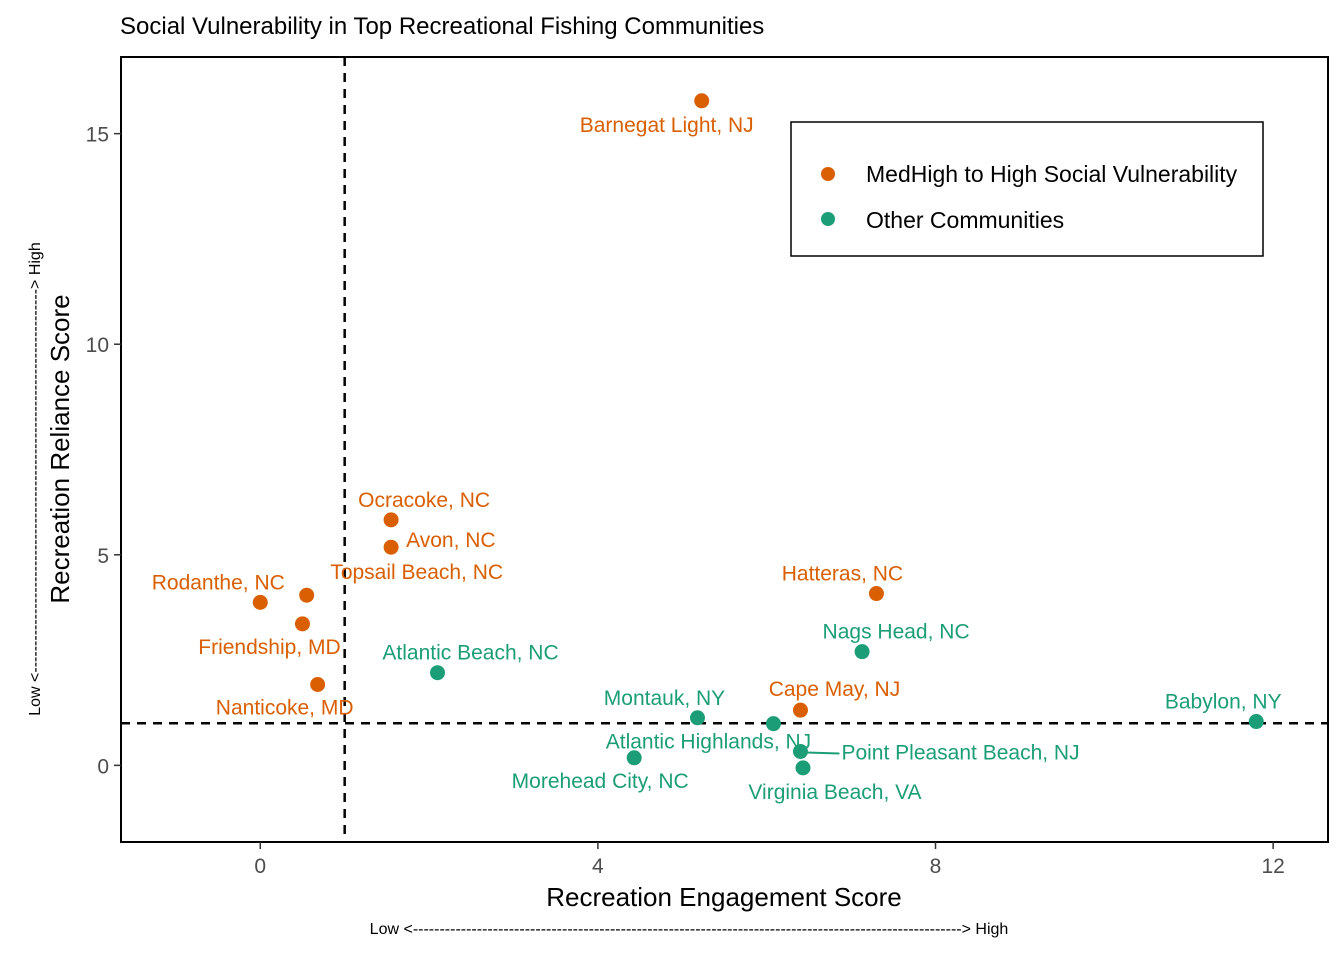 Image resolution: width=1344 pixels, height=965 pixels. I want to click on point-babylon-ny, so click(1256, 722).